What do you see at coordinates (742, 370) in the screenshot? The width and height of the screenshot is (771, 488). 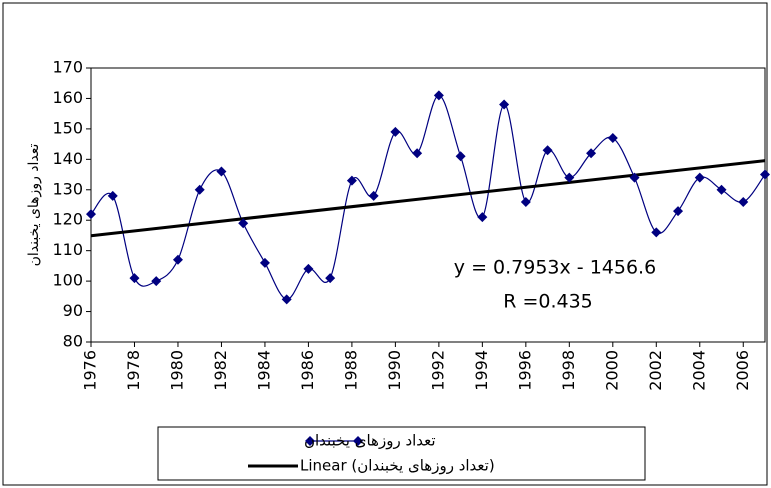 I see `x-tick-label: 2006` at bounding box center [742, 370].